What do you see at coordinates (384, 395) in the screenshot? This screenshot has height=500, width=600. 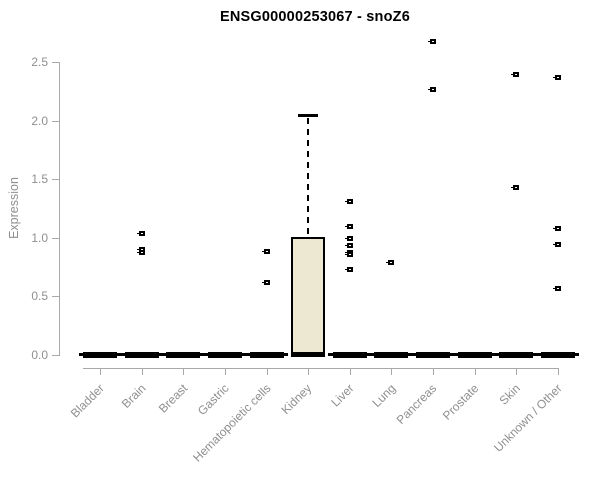 I see `x-tick-label: Lung` at bounding box center [384, 395].